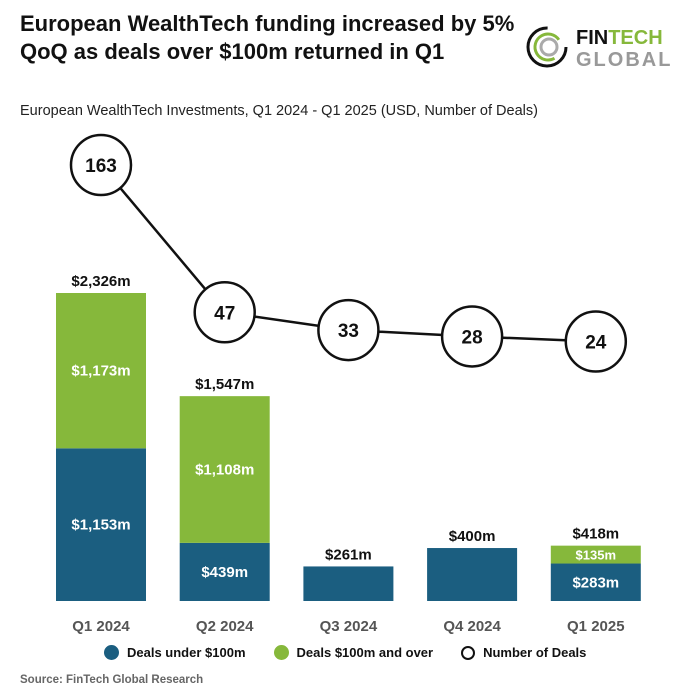  Describe the element at coordinates (225, 626) in the screenshot. I see `x-tick-label: Q2 2024` at that location.